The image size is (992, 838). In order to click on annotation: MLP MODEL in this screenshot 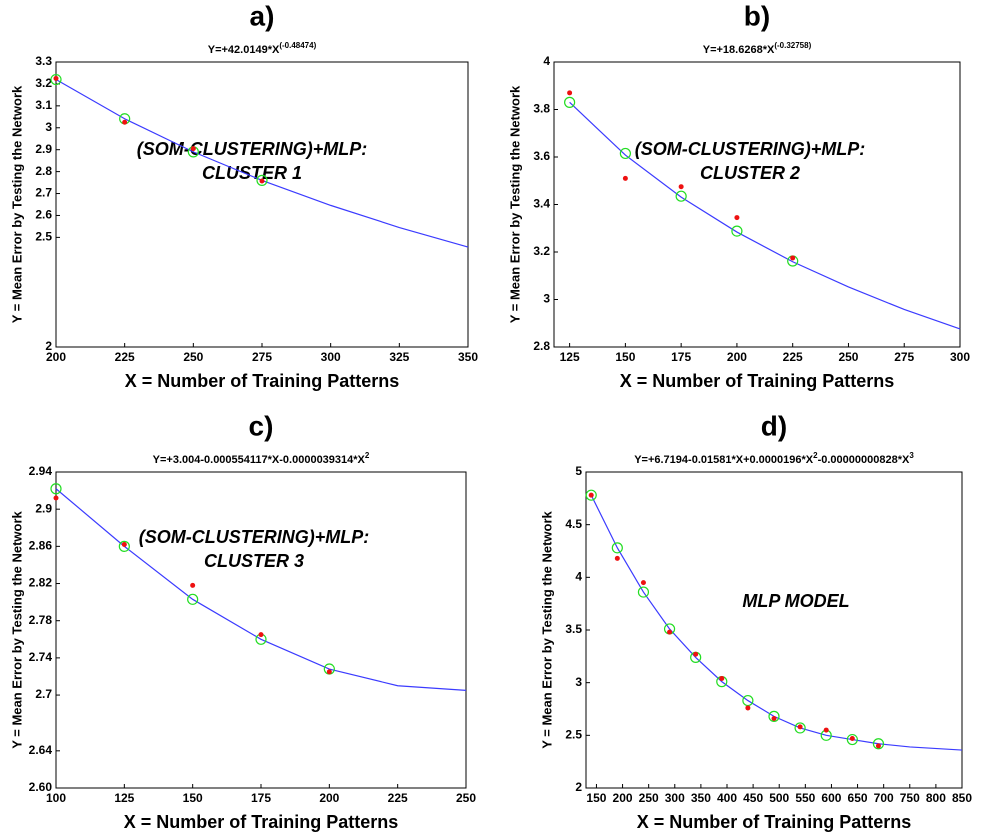, I will do `click(795, 601)`.